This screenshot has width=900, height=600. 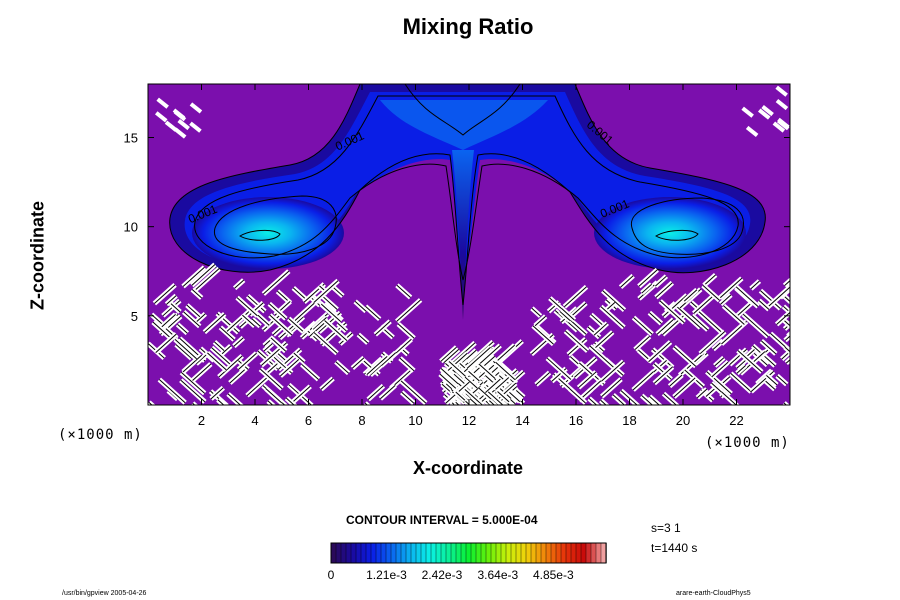 What do you see at coordinates (677, 235) in the screenshot?
I see `core-right` at bounding box center [677, 235].